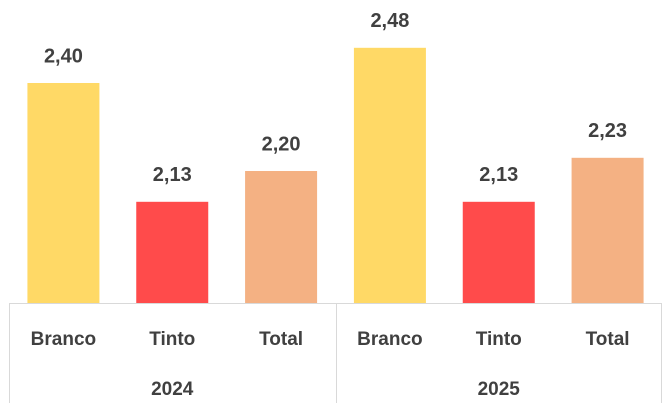 This screenshot has height=403, width=662. What do you see at coordinates (172, 389) in the screenshot?
I see `group-label: 2024` at bounding box center [172, 389].